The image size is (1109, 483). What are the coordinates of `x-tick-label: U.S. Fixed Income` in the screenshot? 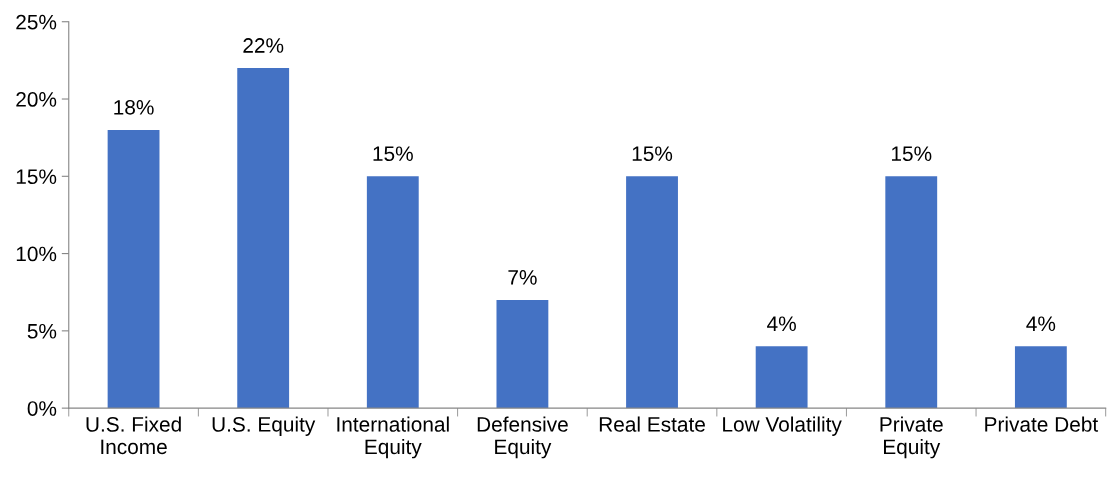 It's located at (133, 435).